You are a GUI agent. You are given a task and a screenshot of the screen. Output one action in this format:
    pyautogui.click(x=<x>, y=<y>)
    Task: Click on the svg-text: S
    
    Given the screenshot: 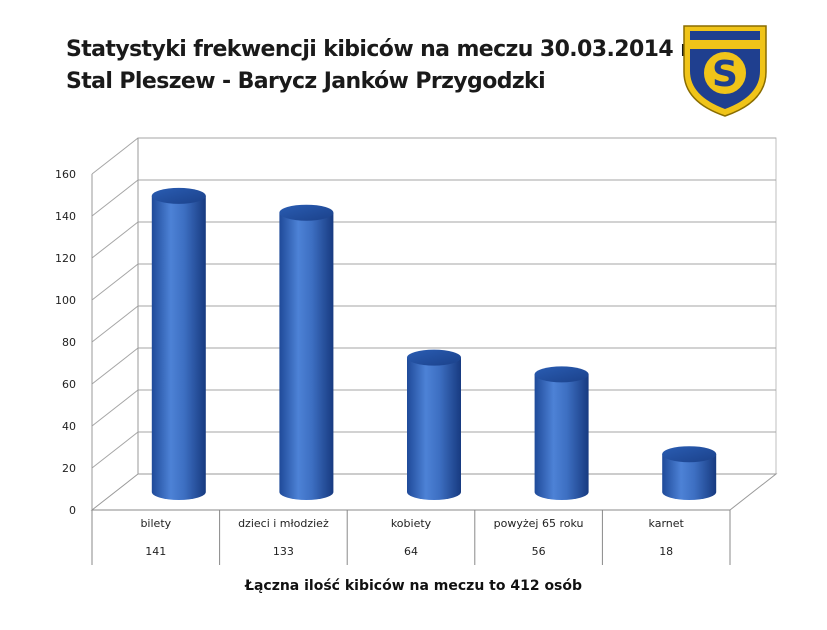 What is the action you would take?
    pyautogui.click(x=725, y=74)
    